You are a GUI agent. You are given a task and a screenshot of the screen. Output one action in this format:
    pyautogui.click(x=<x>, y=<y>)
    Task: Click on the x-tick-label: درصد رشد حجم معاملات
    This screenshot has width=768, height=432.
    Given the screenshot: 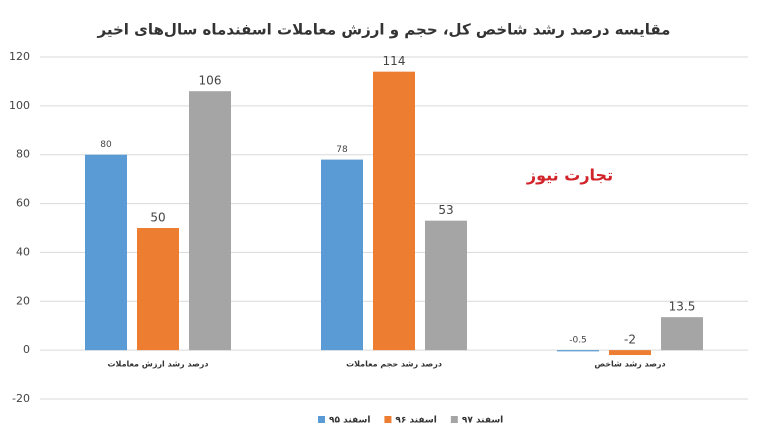 What is the action you would take?
    pyautogui.click(x=394, y=364)
    